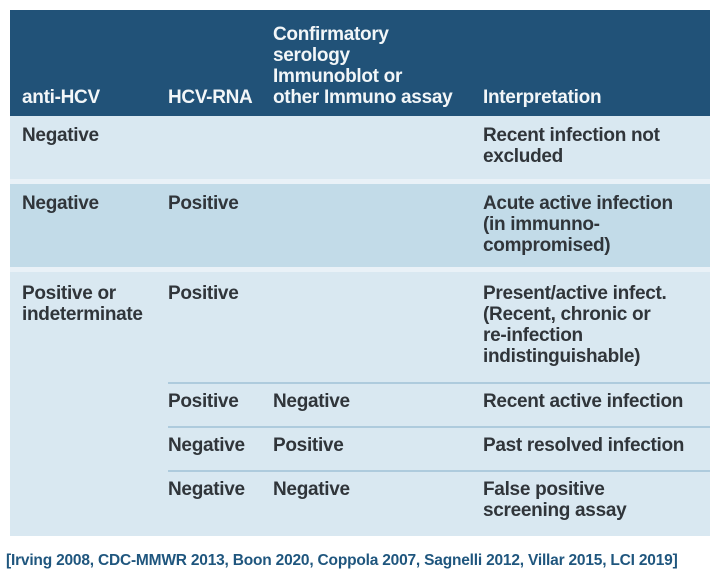 The width and height of the screenshot is (720, 582). Describe the element at coordinates (61, 97) in the screenshot. I see `header-anti-hcv: anti-HCV` at that location.